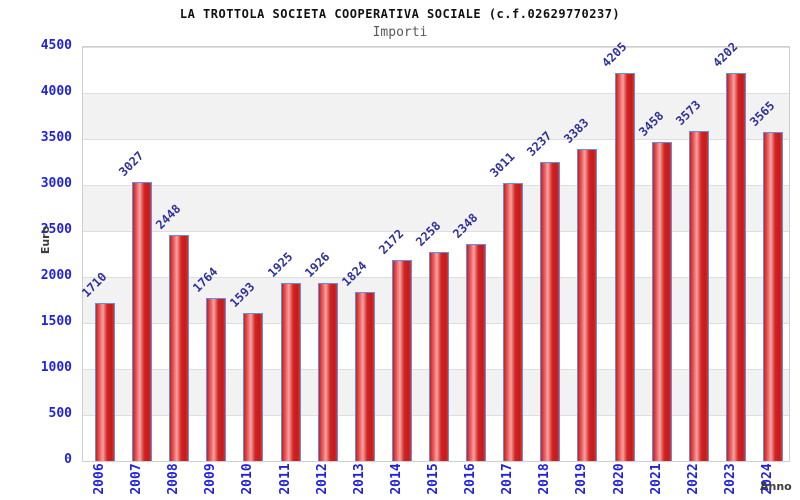  What do you see at coordinates (359, 479) in the screenshot?
I see `x-tick-label: 2013` at bounding box center [359, 479].